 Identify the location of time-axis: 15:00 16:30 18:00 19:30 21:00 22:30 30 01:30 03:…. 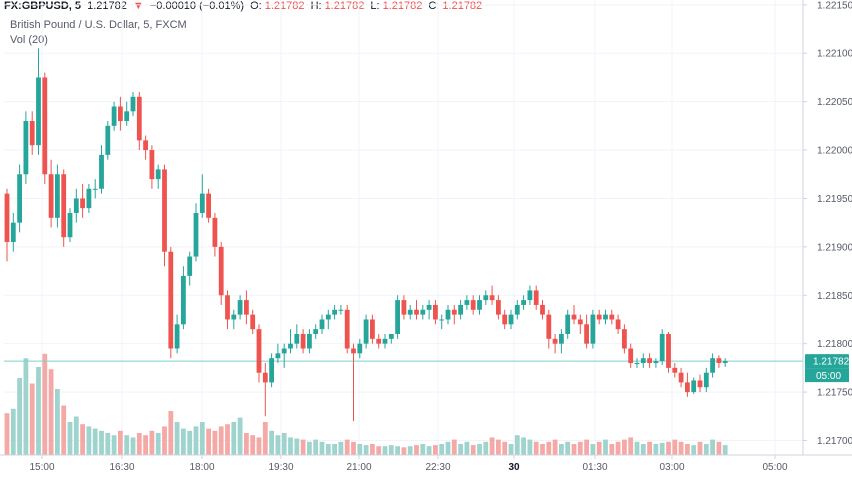
(426, 469).